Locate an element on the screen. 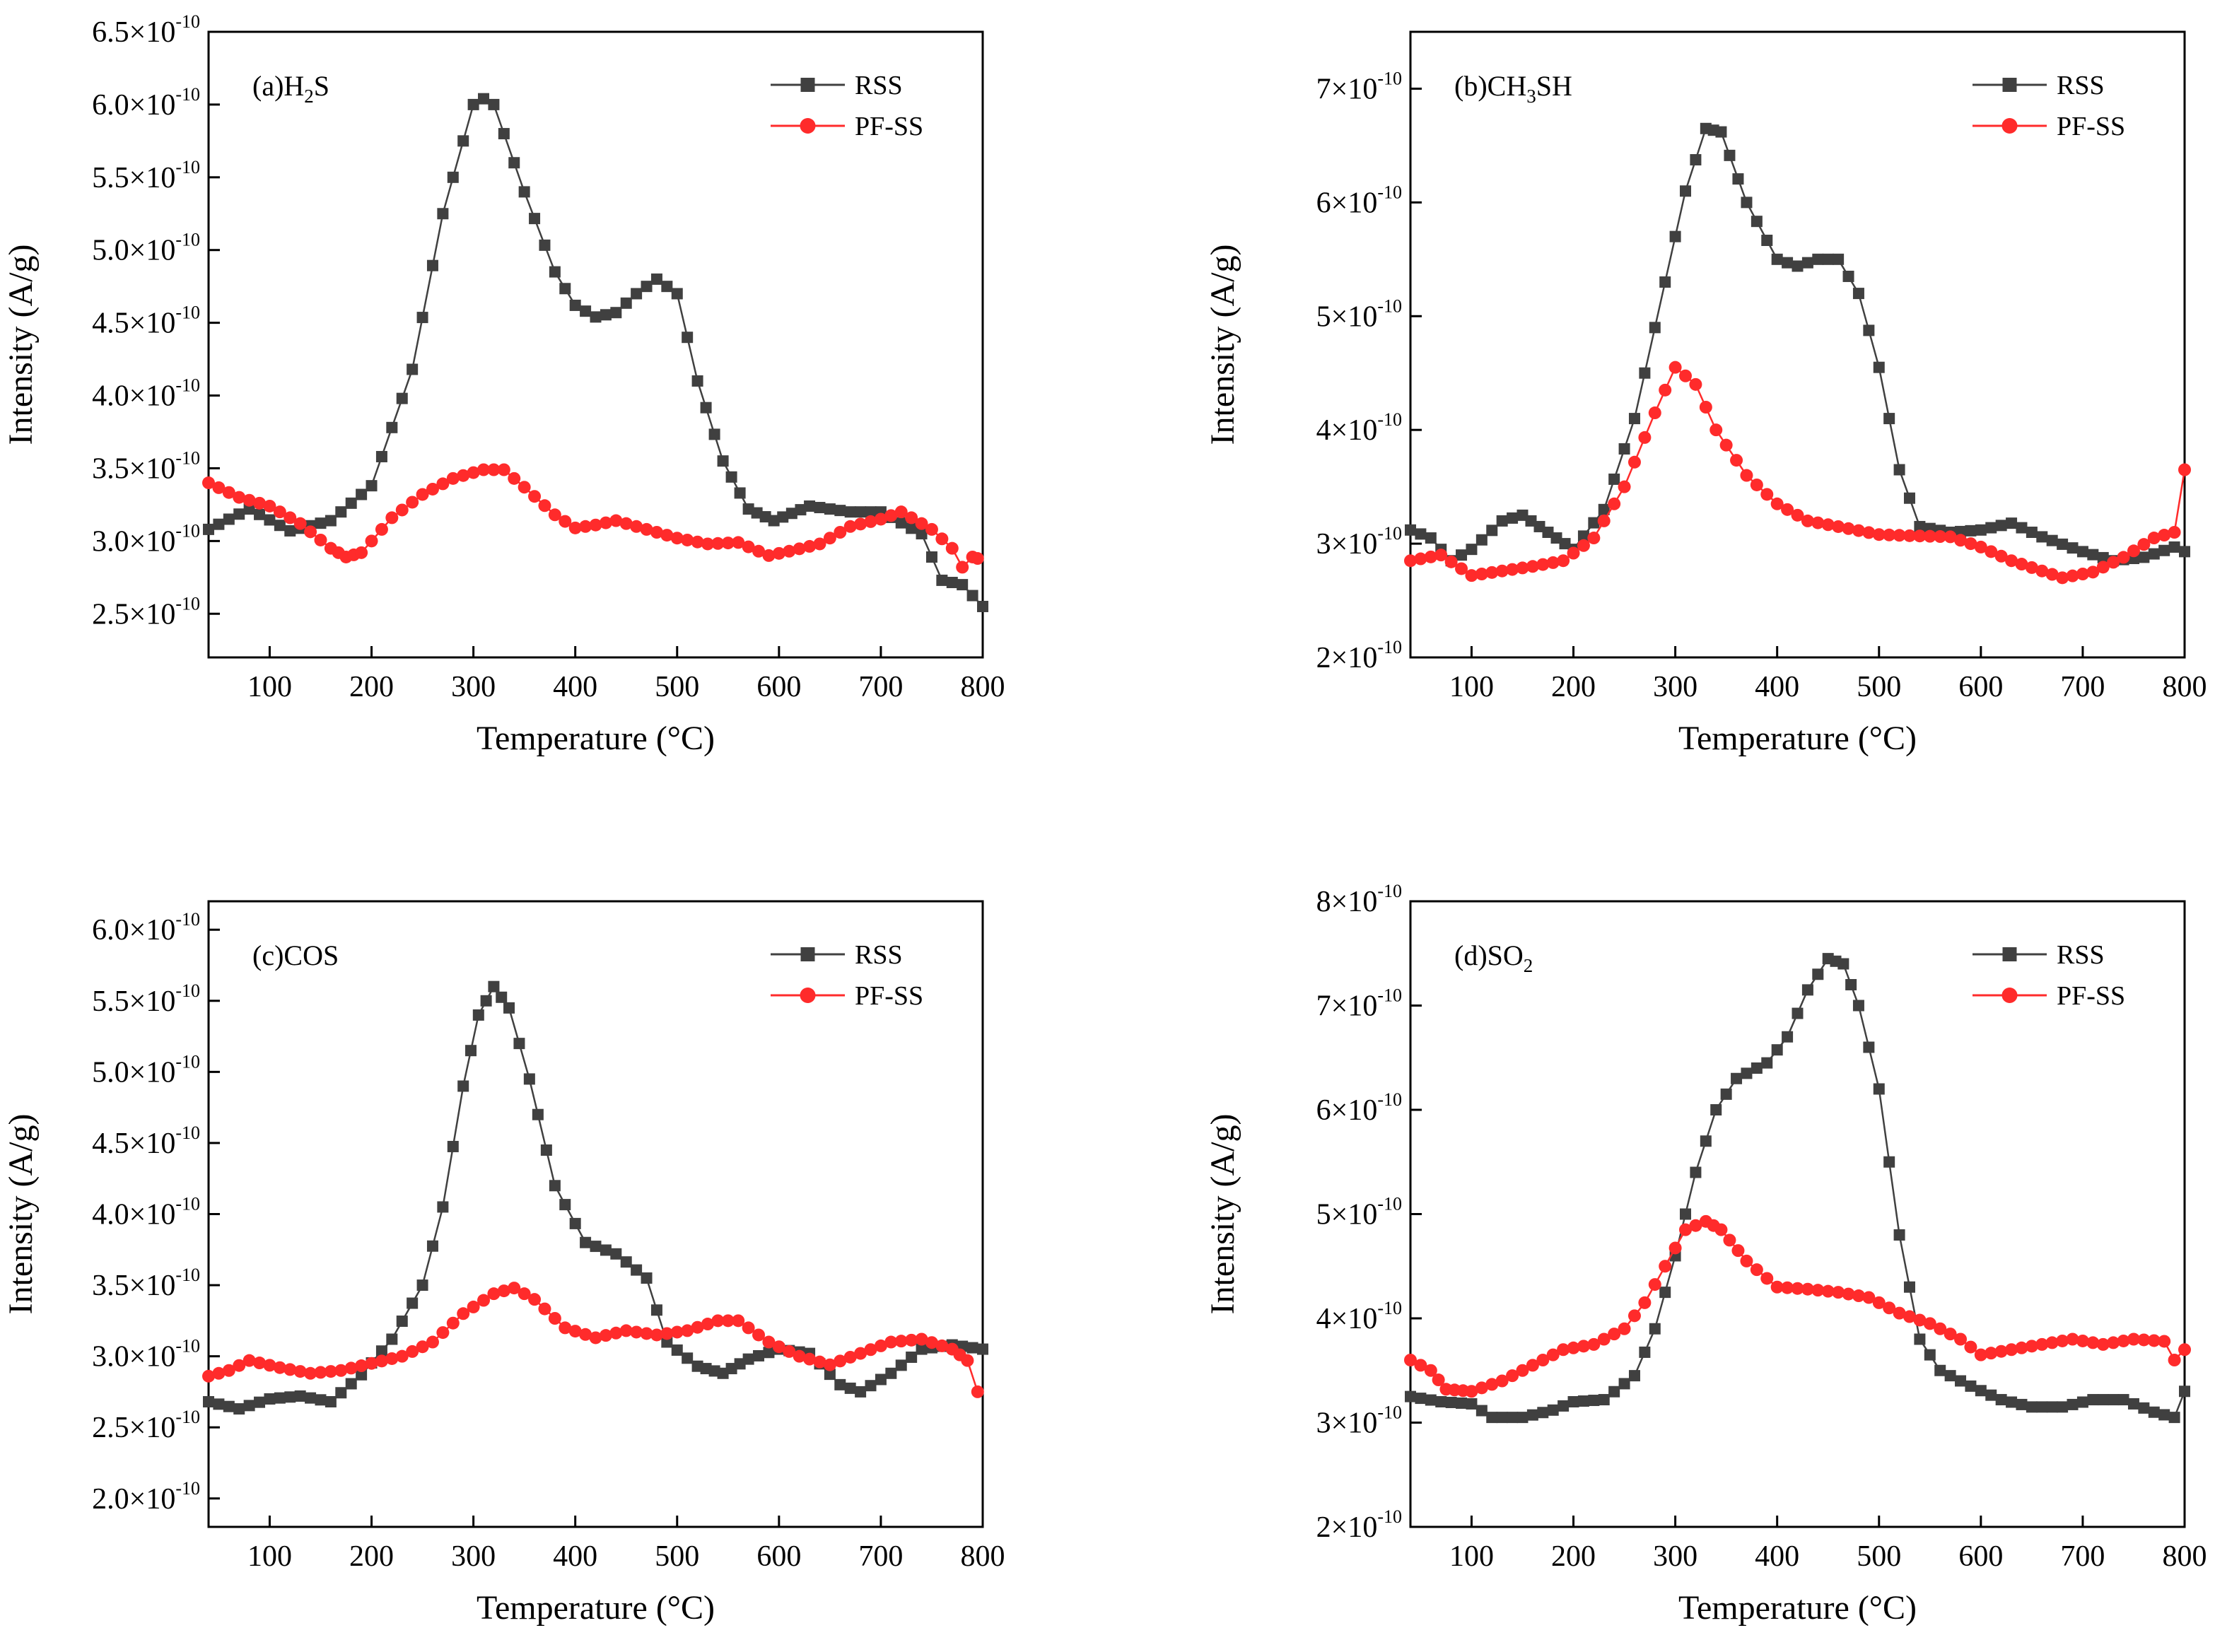  legend-marker is located at coordinates (808, 995).